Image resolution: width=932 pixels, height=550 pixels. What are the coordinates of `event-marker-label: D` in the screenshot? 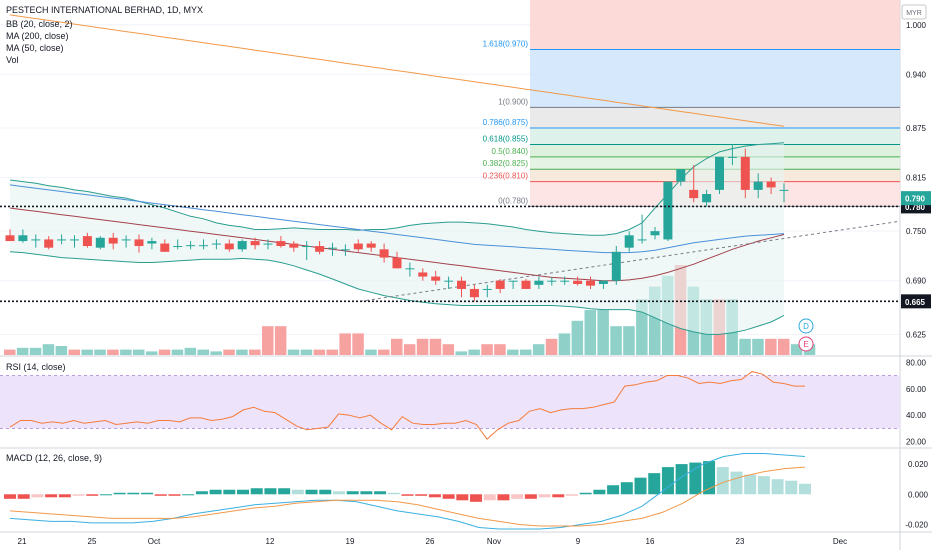 It's located at (806, 326).